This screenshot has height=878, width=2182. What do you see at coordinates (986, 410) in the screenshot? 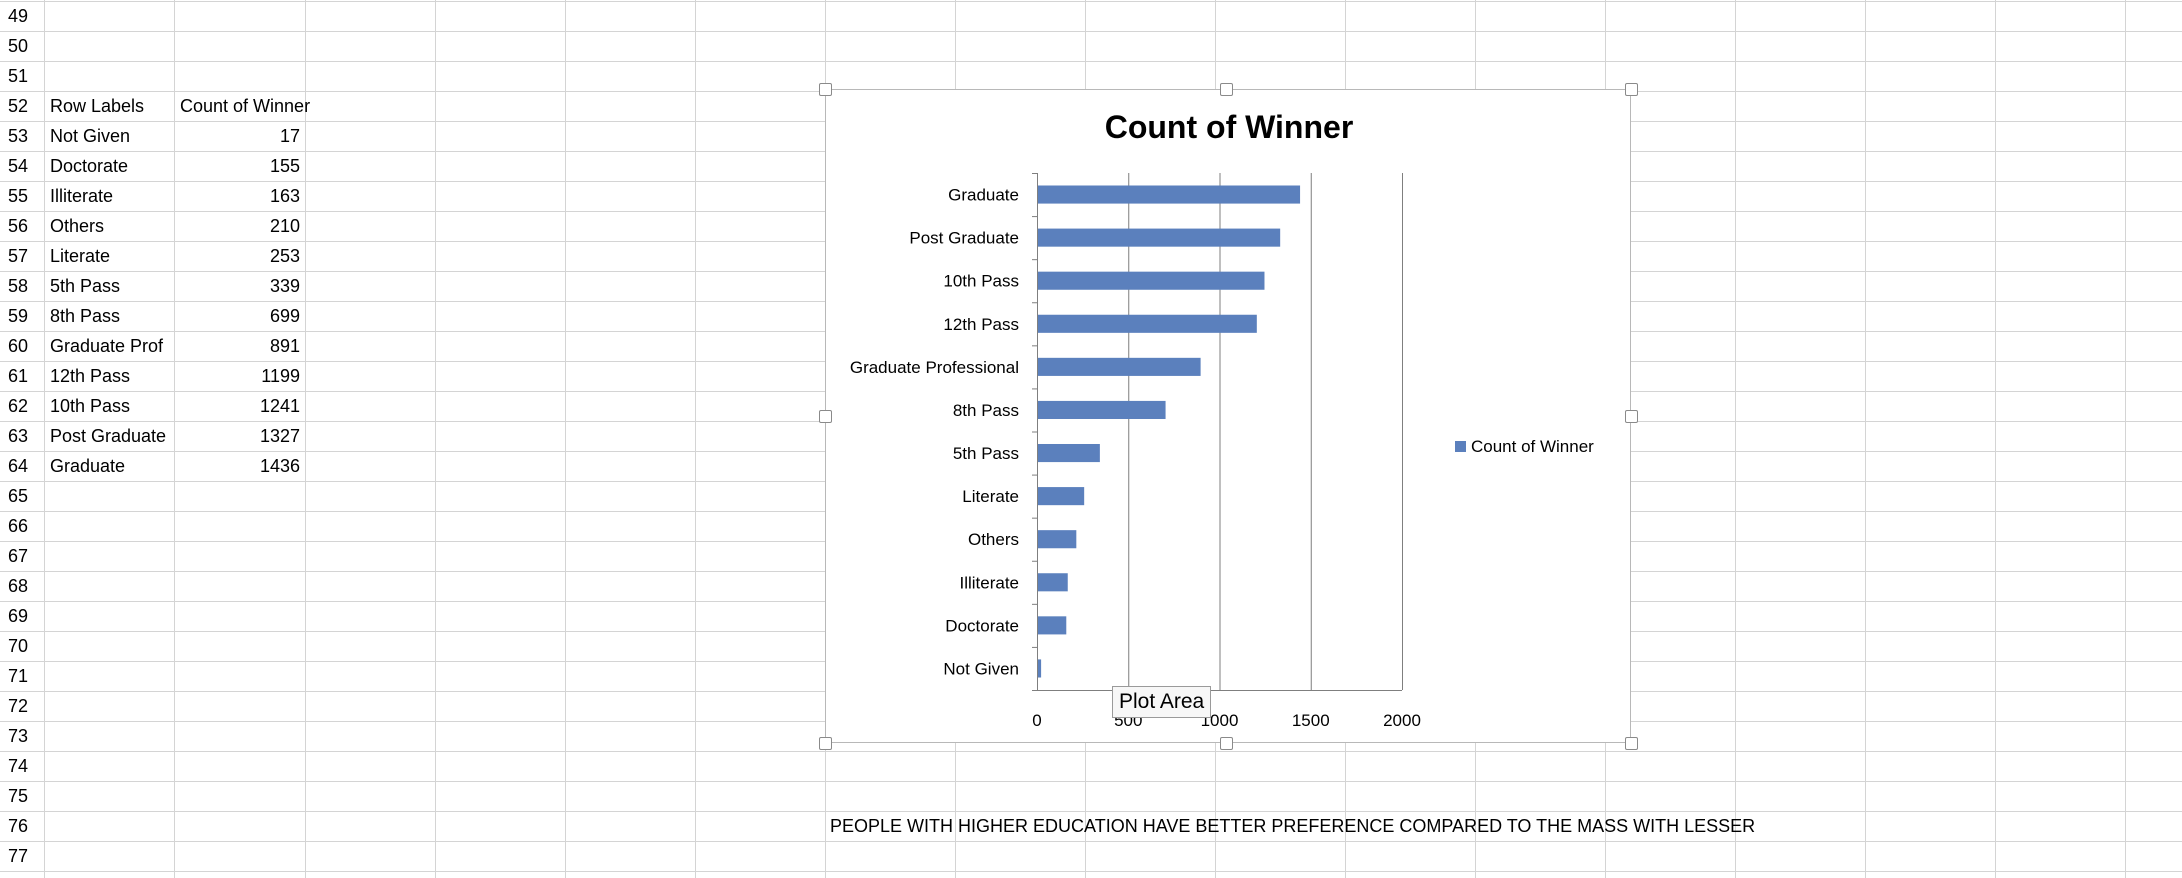
I see `y-category-label: 8th Pass` at bounding box center [986, 410].